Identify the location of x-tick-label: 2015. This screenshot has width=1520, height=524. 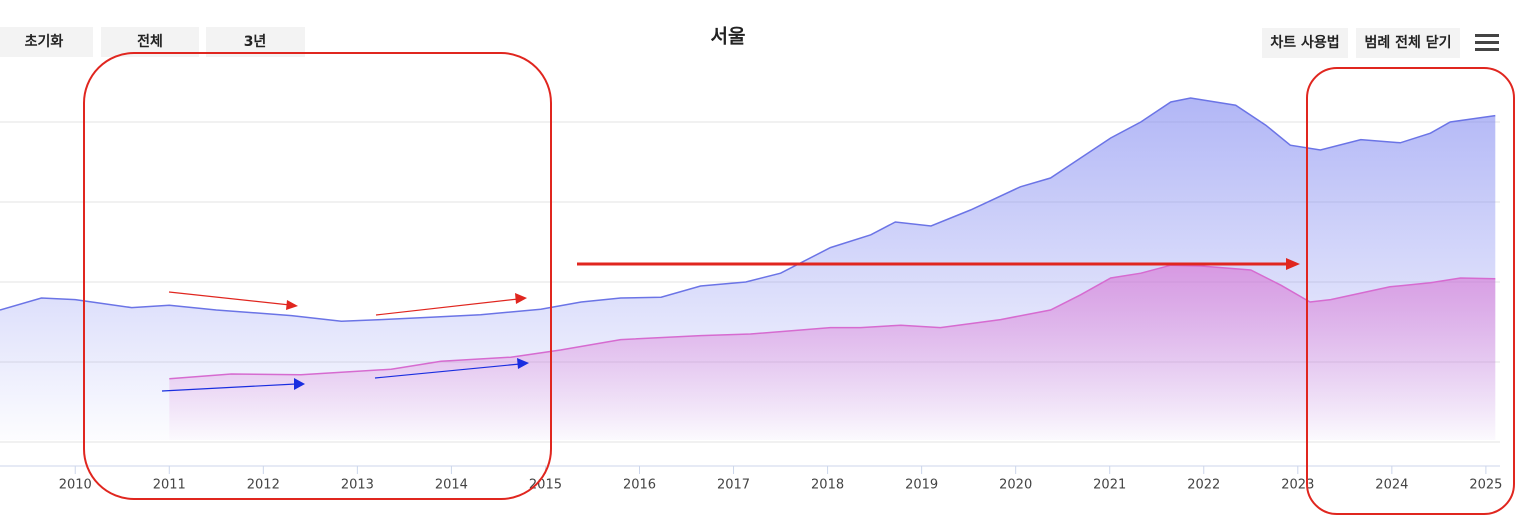
(545, 485).